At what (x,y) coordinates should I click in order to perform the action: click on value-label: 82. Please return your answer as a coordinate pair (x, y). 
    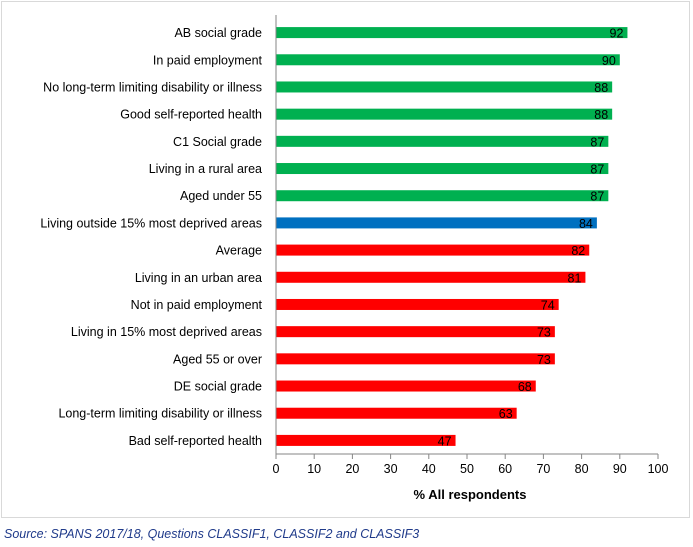
    Looking at the image, I should click on (578, 251).